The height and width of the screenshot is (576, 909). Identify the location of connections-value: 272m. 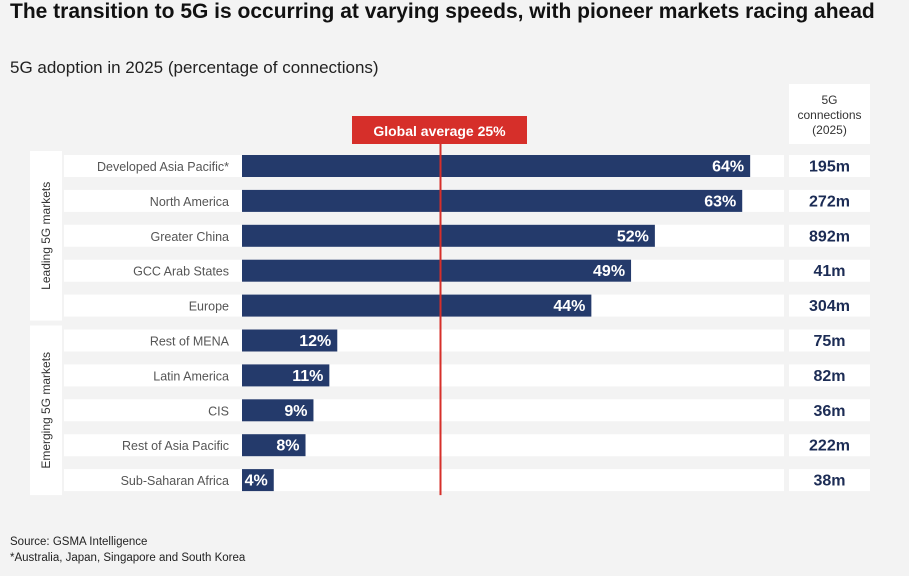
(829, 201).